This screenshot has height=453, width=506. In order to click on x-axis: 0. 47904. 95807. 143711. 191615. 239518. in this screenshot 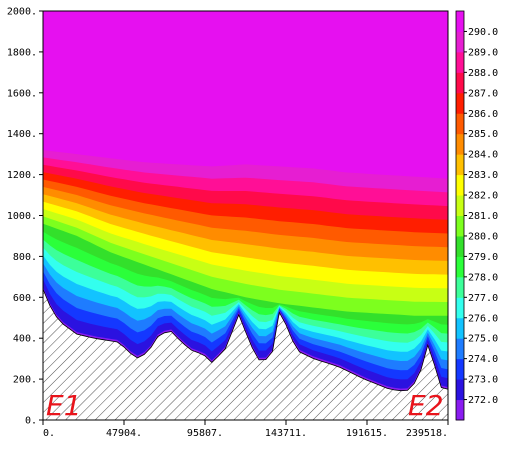, I will do `click(245, 429)`.